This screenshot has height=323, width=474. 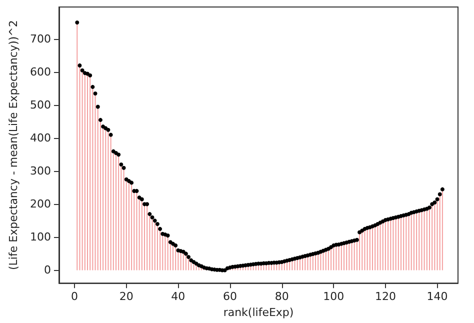 I want to click on x-axis-title: rank(lifeExp), so click(x=258, y=312).